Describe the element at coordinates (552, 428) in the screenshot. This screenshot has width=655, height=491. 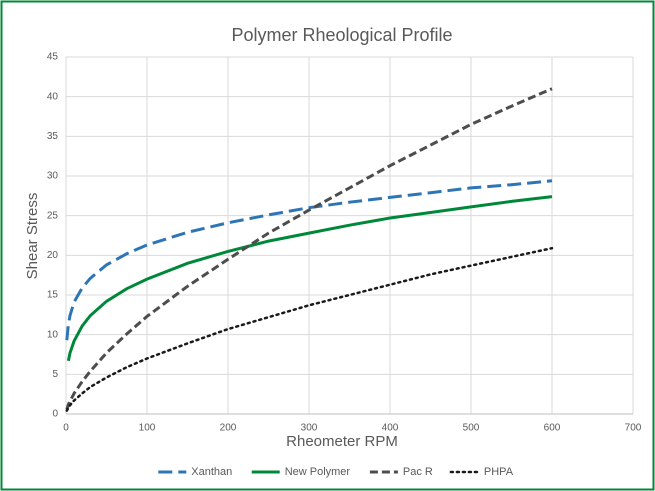
I see `x-tick-label: 600` at that location.